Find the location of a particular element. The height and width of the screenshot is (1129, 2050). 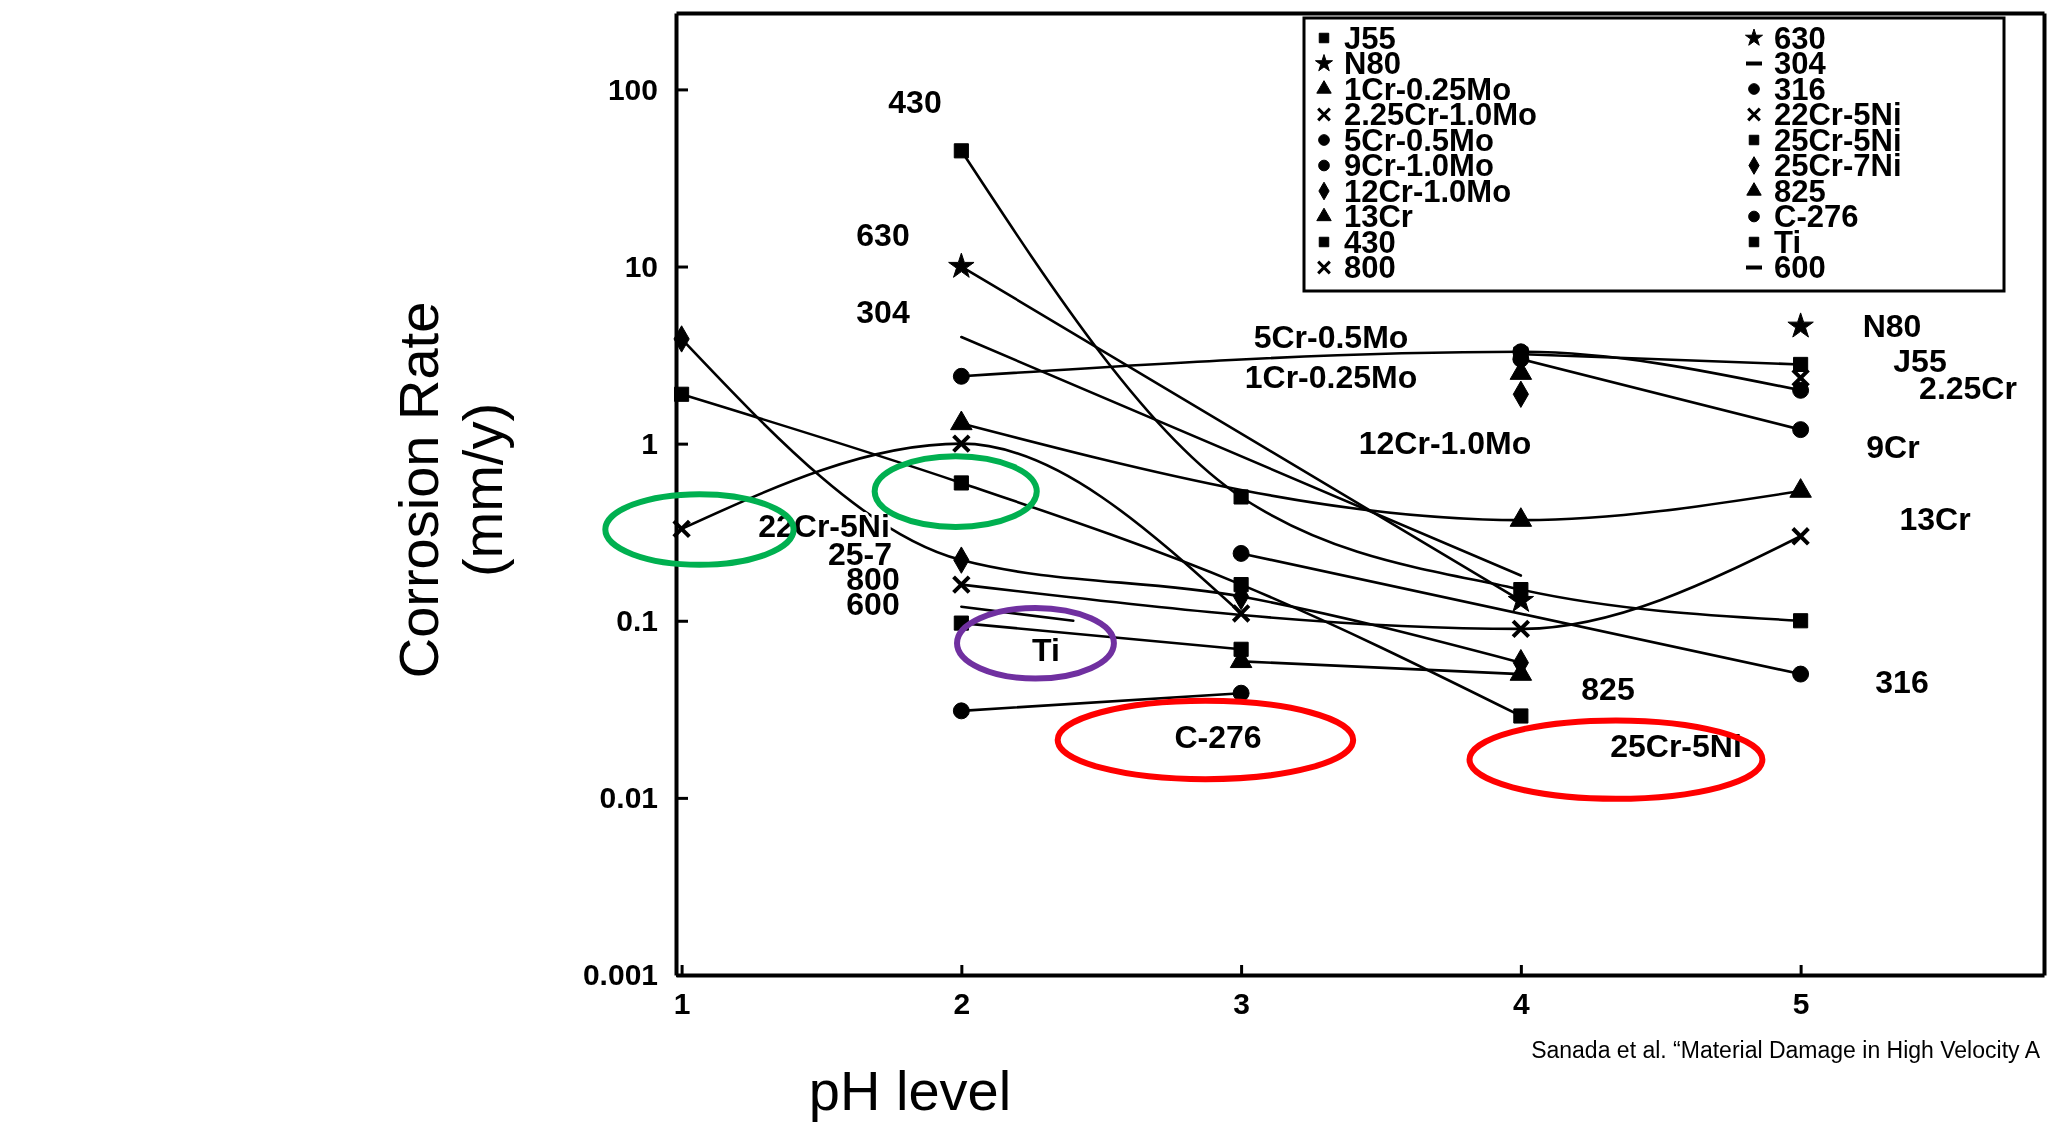

annotation: 630 is located at coordinates (883, 235).